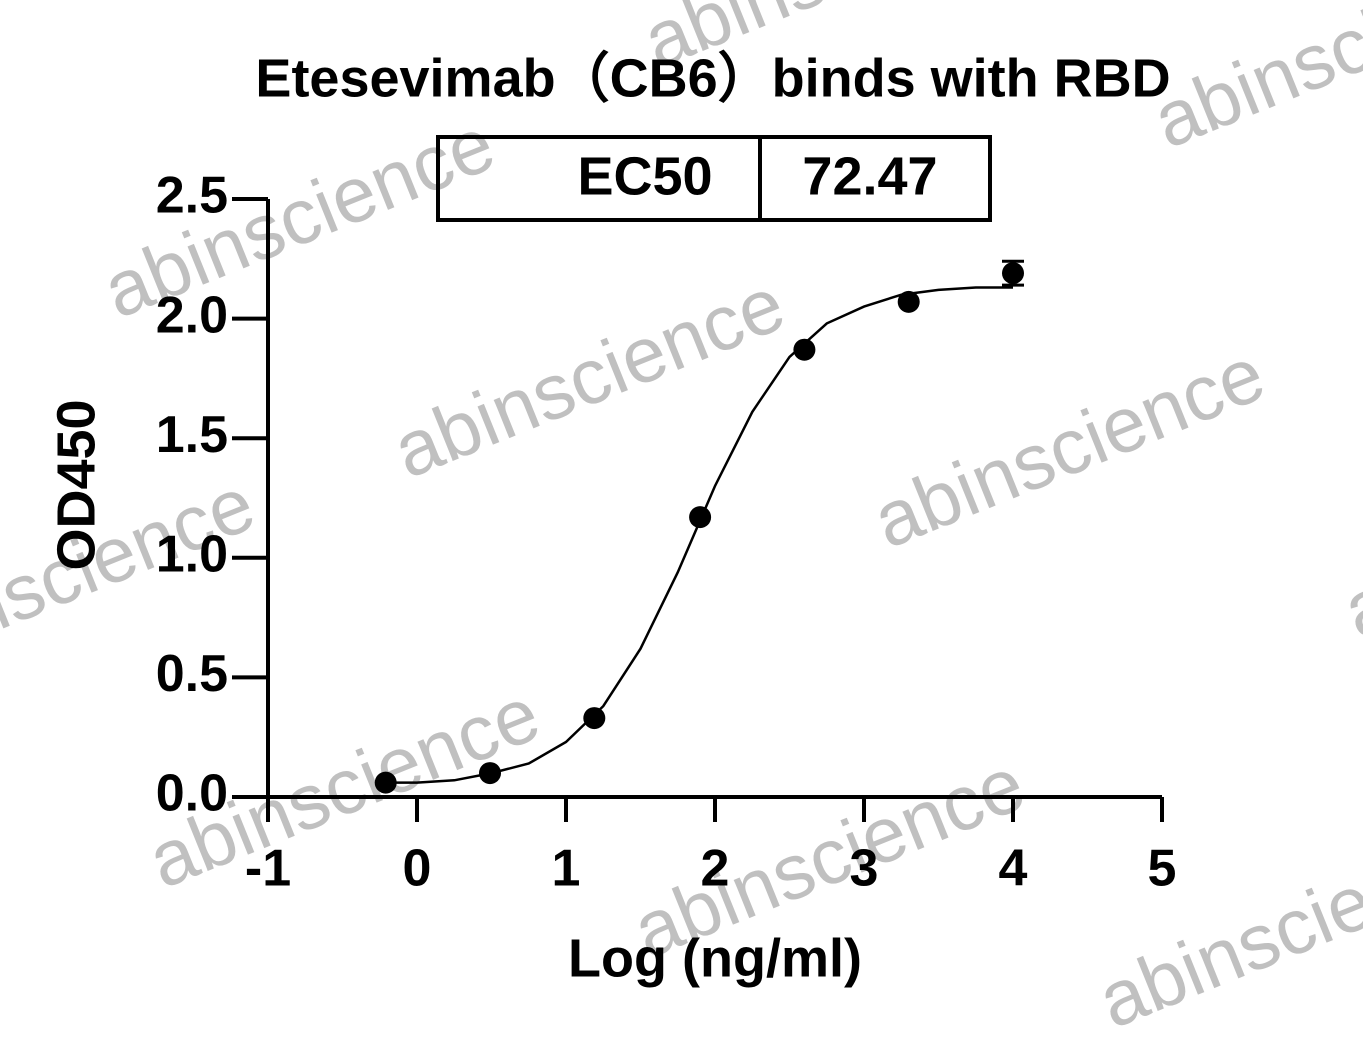  What do you see at coordinates (1013, 869) in the screenshot?
I see `x-tick-label: 4` at bounding box center [1013, 869].